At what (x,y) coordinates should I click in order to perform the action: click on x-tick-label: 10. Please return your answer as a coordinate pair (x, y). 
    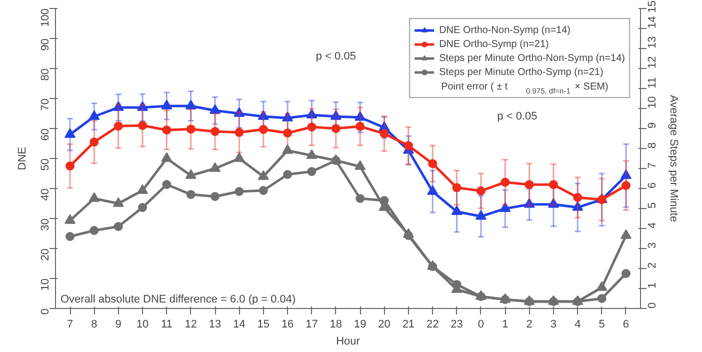
    Looking at the image, I should click on (142, 324).